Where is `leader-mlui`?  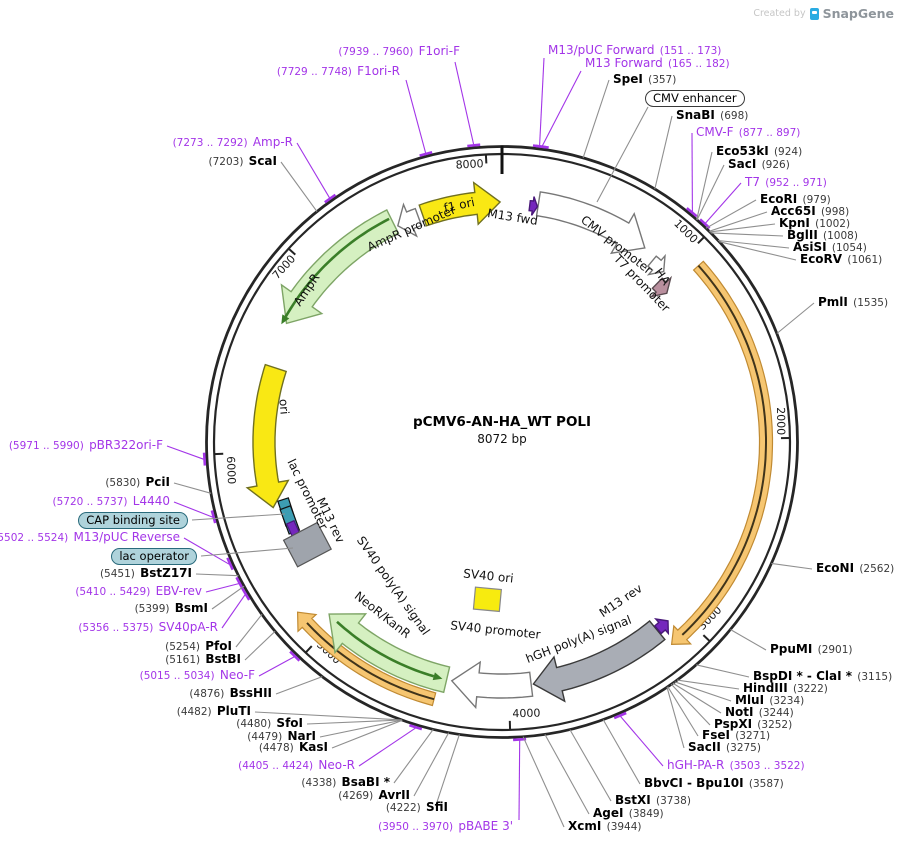
leader-mlui is located at coordinates (703, 691).